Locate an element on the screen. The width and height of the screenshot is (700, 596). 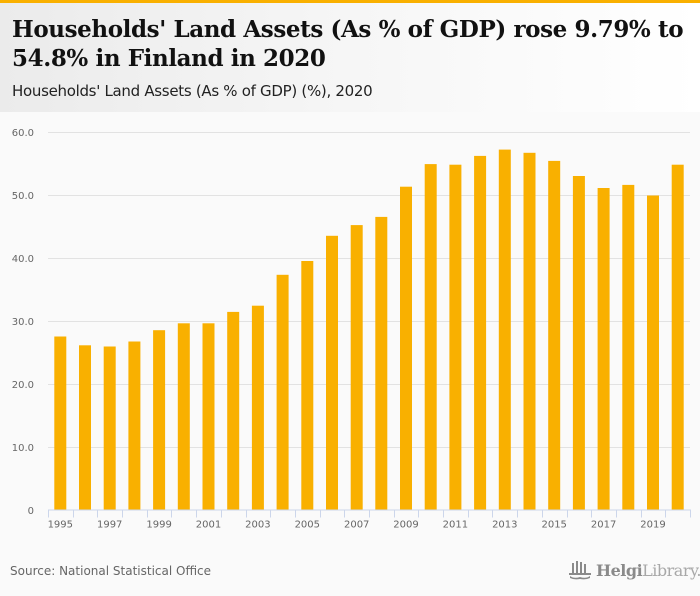
y-tick-label: 40.0 is located at coordinates (23, 259).